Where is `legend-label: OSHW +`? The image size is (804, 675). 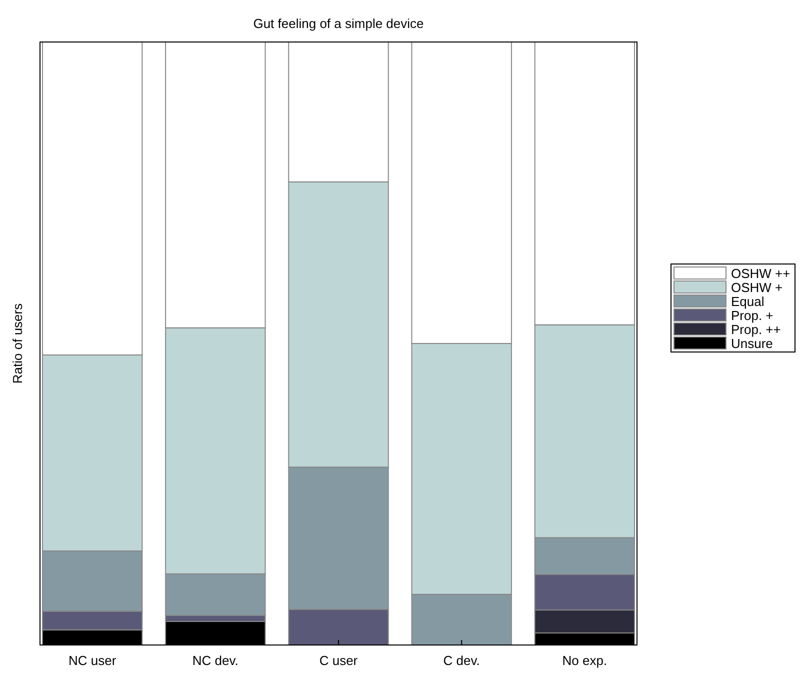 legend-label: OSHW + is located at coordinates (757, 287).